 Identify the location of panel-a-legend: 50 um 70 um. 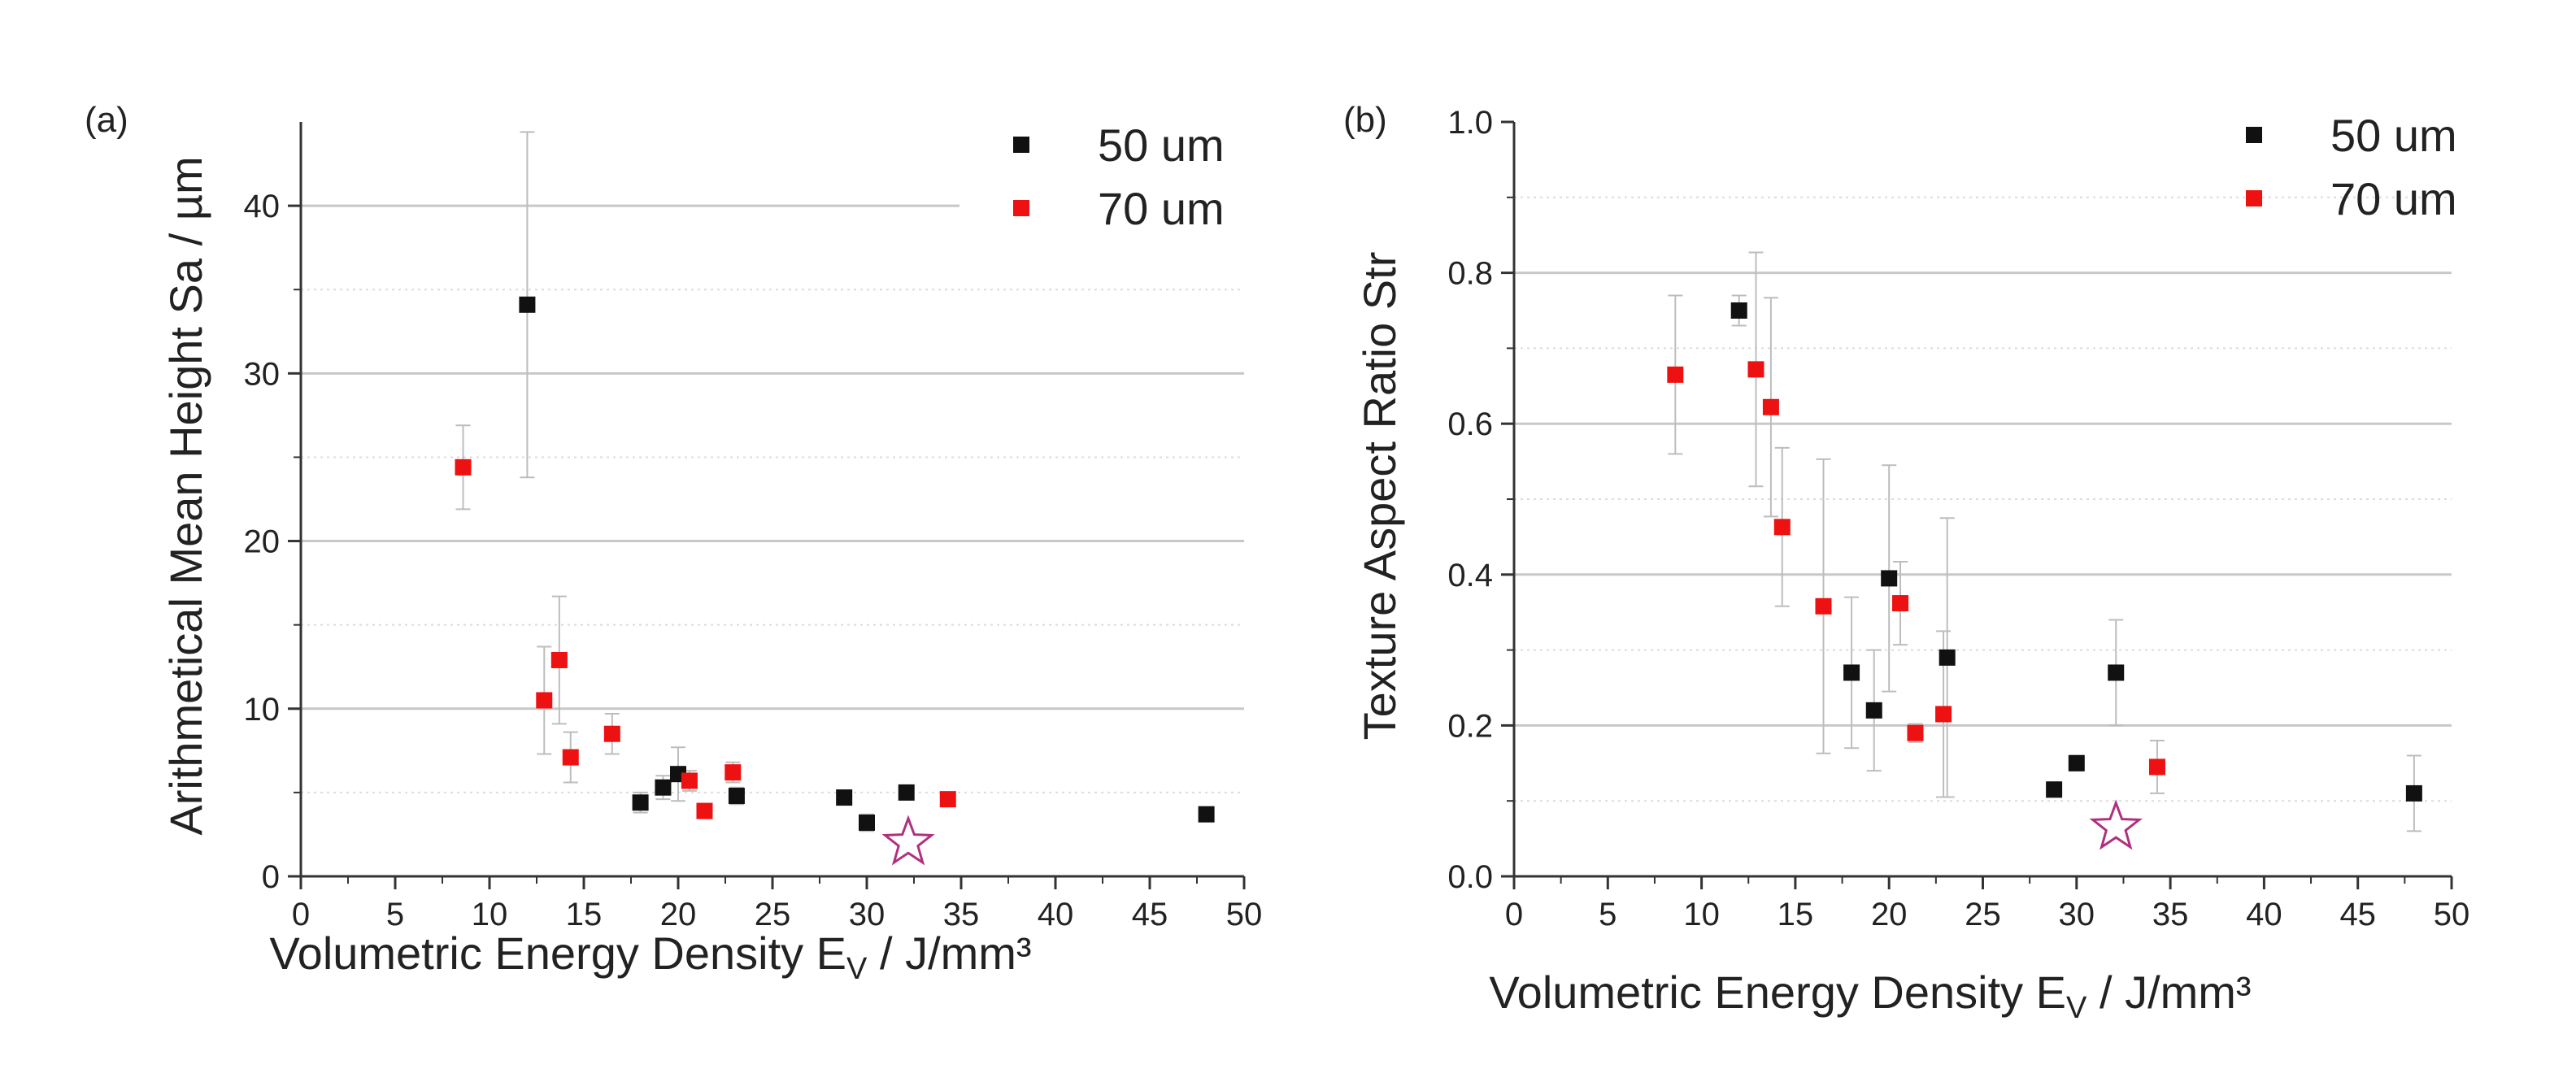
(1119, 176).